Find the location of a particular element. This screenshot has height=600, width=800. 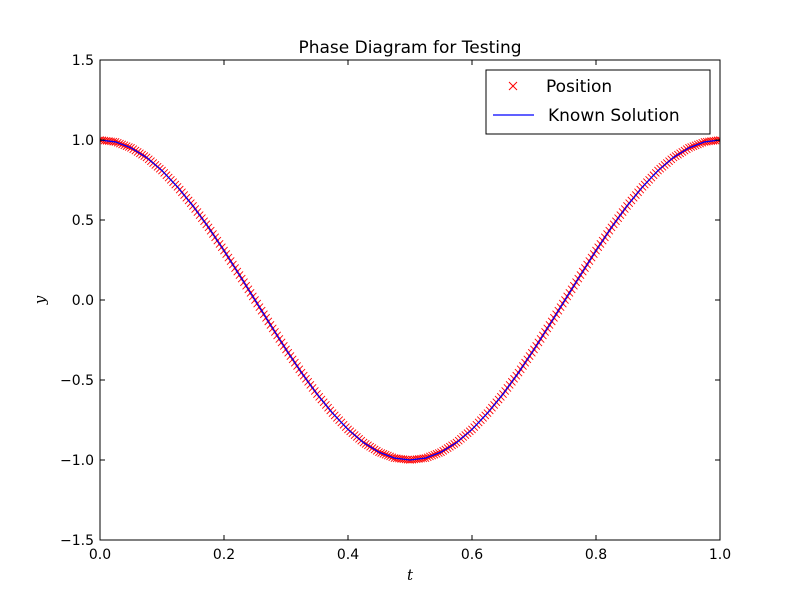

legend-marker-position is located at coordinates (513, 86).